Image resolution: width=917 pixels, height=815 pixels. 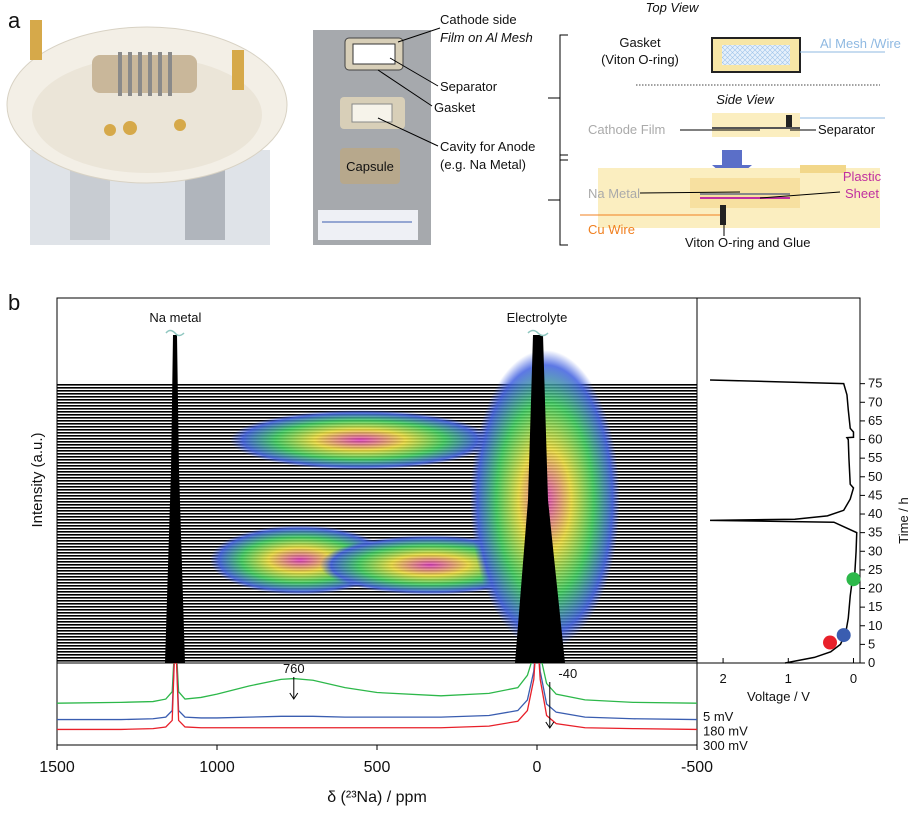 I want to click on y-tick-label: 35, so click(x=875, y=532).